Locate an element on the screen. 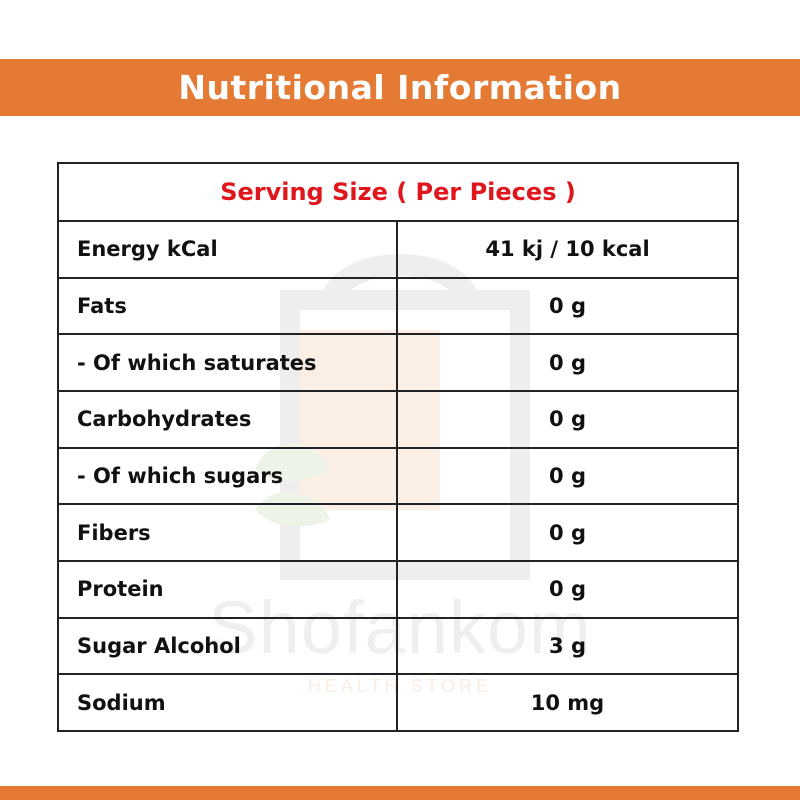 Image resolution: width=800 pixels, height=800 pixels. nutrient-value: 3 g is located at coordinates (567, 646).